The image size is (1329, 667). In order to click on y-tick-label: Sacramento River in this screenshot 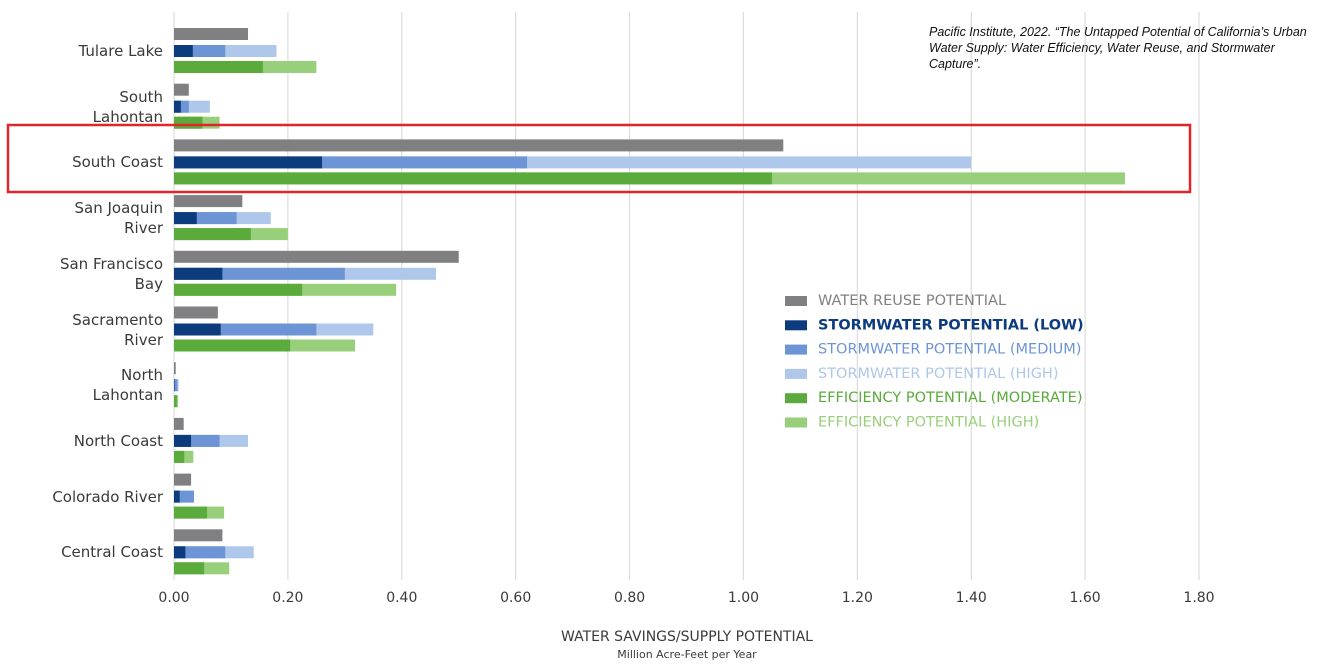, I will do `click(117, 329)`.